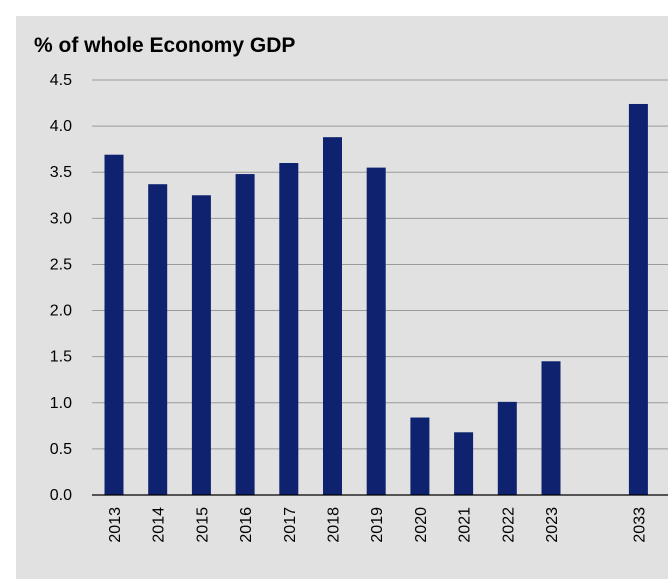 This screenshot has width=668, height=579. Describe the element at coordinates (61, 449) in the screenshot. I see `y-tick-label: 0.5` at that location.